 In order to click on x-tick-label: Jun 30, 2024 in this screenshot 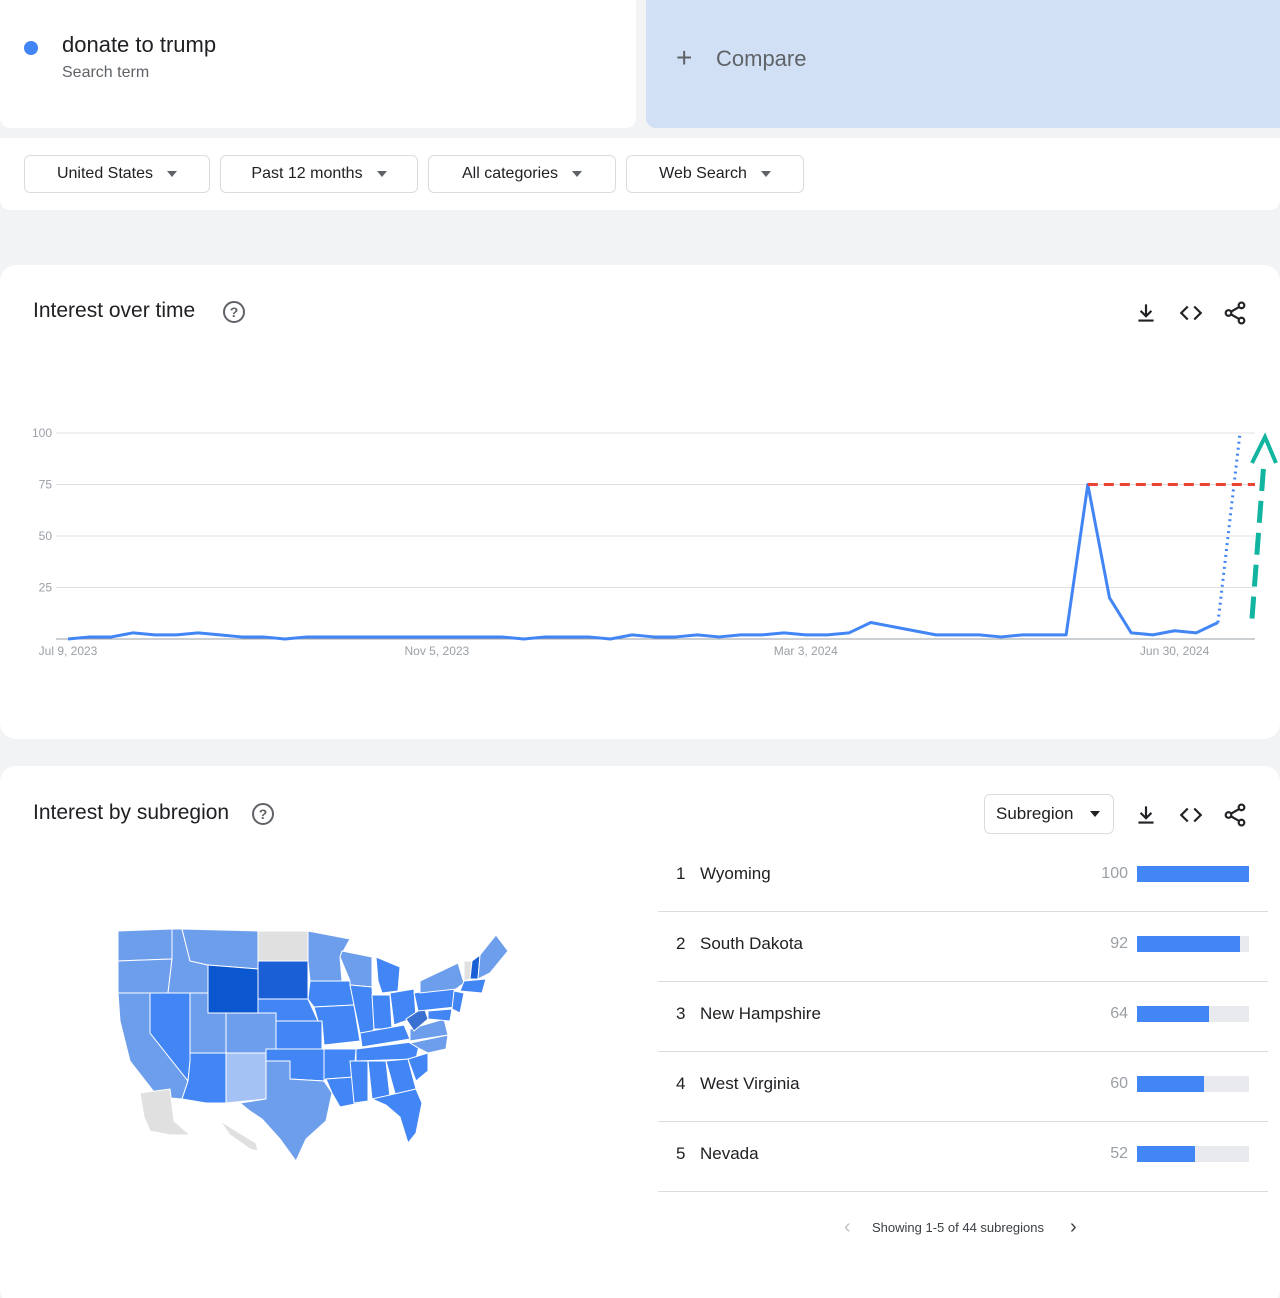, I will do `click(1175, 651)`.